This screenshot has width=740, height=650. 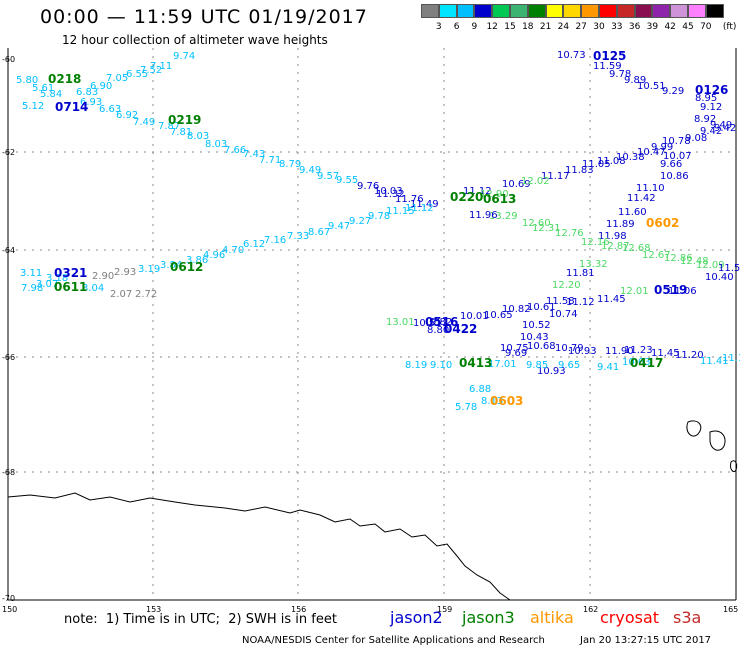 I want to click on wave-height-value: 12.76, so click(x=569, y=233).